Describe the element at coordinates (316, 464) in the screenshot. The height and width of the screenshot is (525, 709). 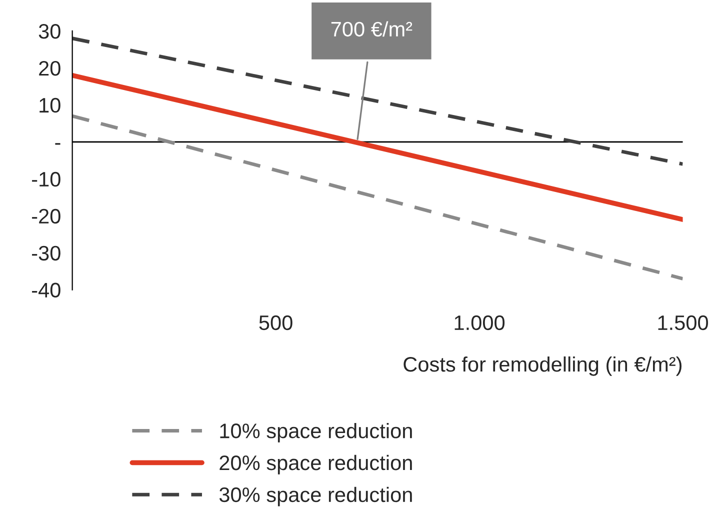
I see `legend-label: 20% space reduction` at that location.